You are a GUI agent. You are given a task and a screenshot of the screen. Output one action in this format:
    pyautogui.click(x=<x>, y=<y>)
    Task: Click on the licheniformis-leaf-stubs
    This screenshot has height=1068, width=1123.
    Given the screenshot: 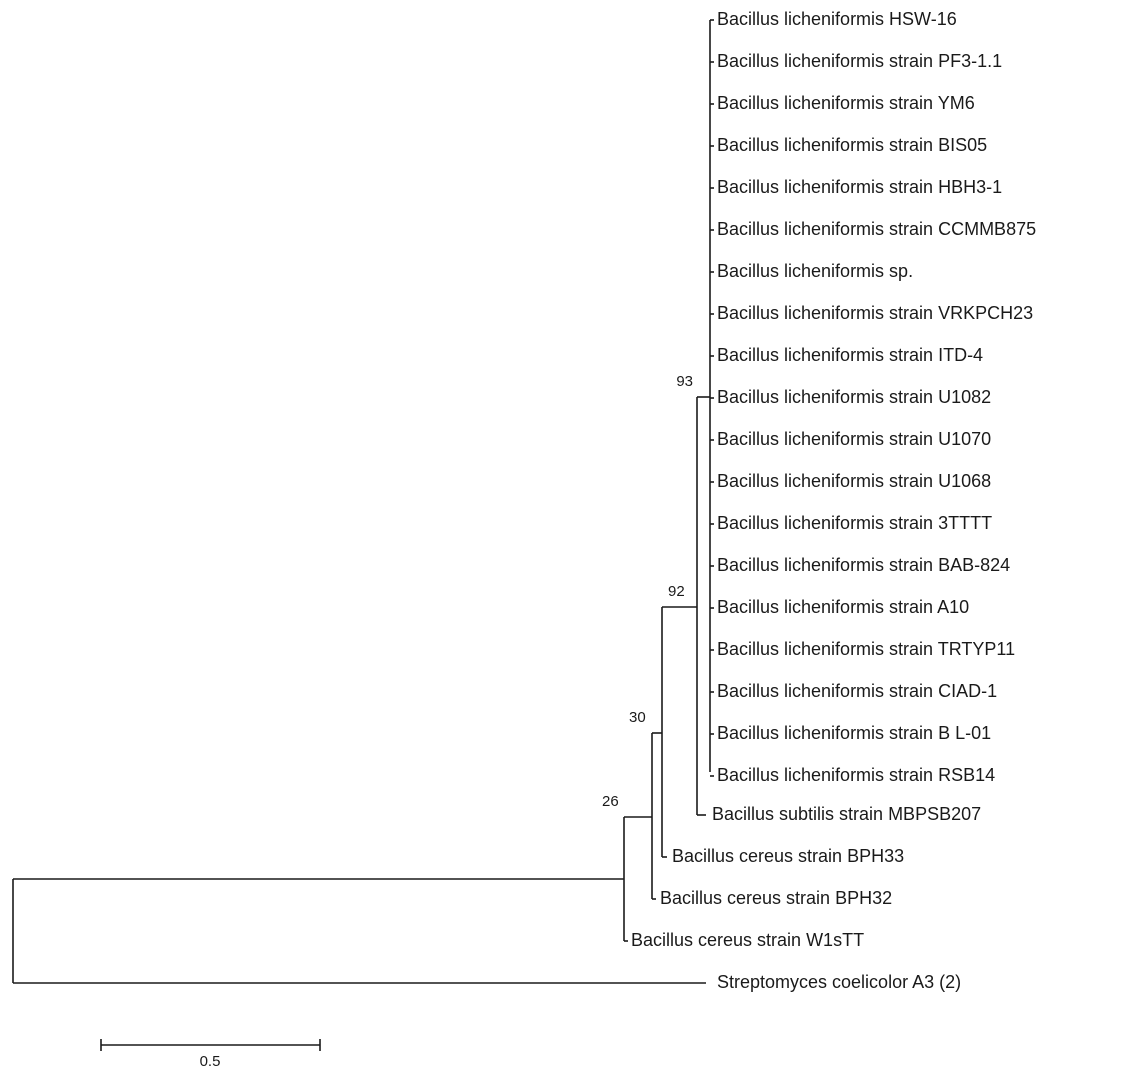 What is the action you would take?
    pyautogui.click(x=712, y=398)
    